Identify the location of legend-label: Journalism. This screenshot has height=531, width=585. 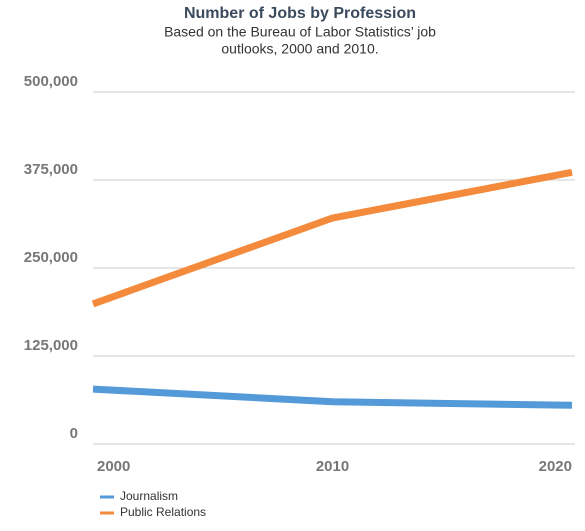
(149, 496).